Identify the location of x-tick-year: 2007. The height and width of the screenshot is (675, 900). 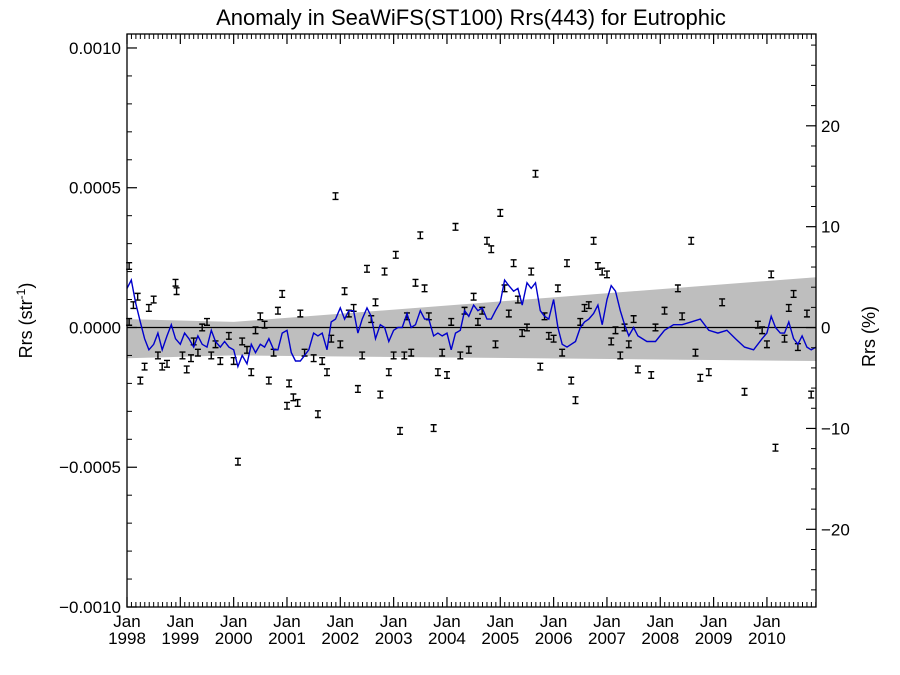
(607, 638).